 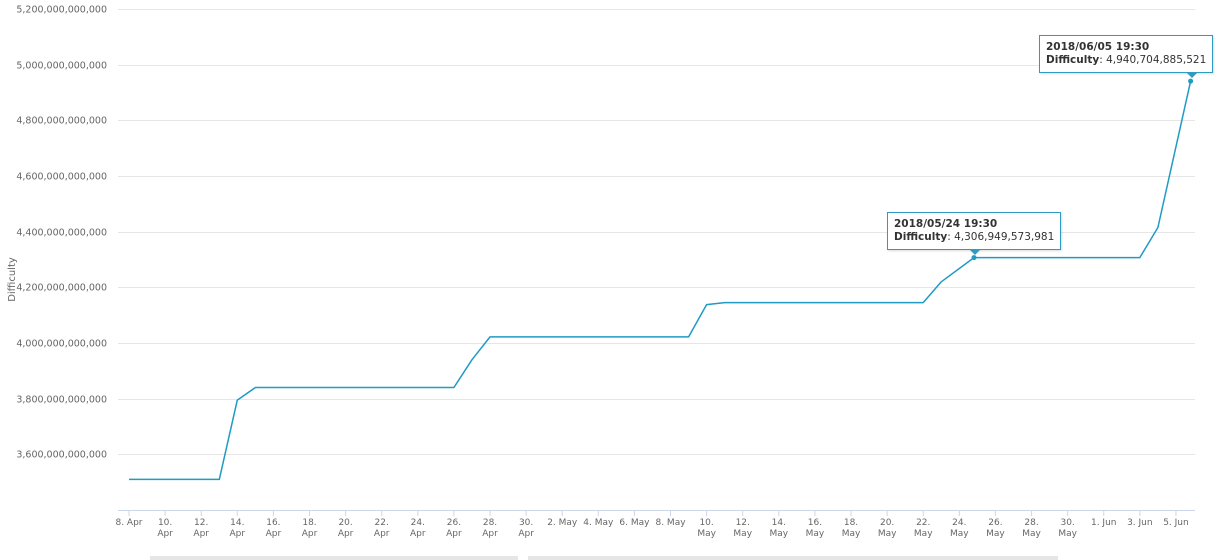 I want to click on x-tick-label: 30. May, so click(x=1067, y=528).